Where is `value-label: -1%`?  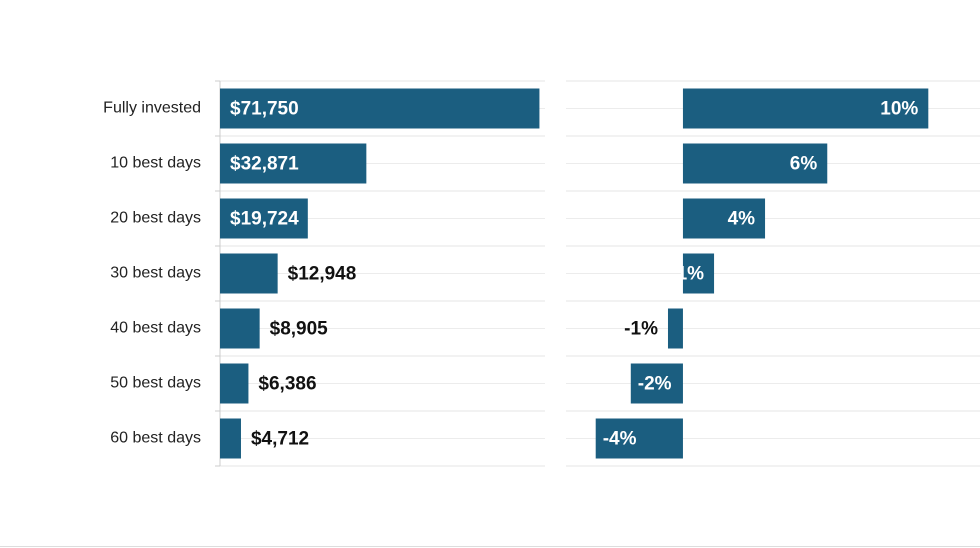 value-label: -1% is located at coordinates (641, 329).